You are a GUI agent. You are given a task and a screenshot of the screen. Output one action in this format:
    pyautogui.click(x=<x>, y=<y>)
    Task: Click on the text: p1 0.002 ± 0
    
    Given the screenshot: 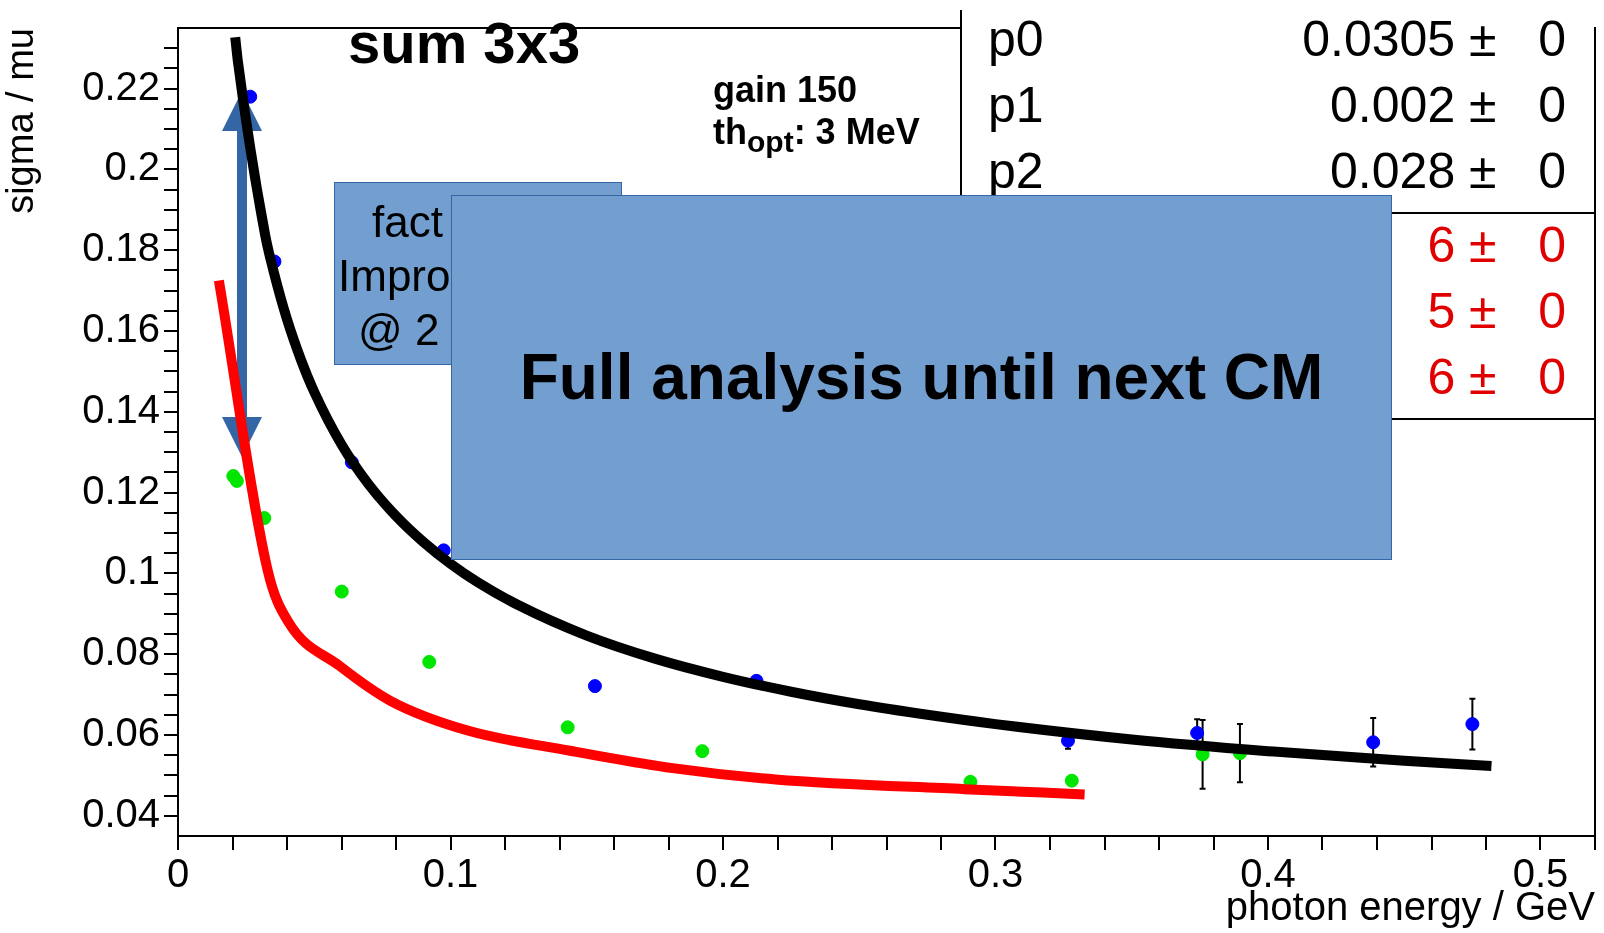 What is the action you would take?
    pyautogui.click(x=1277, y=105)
    